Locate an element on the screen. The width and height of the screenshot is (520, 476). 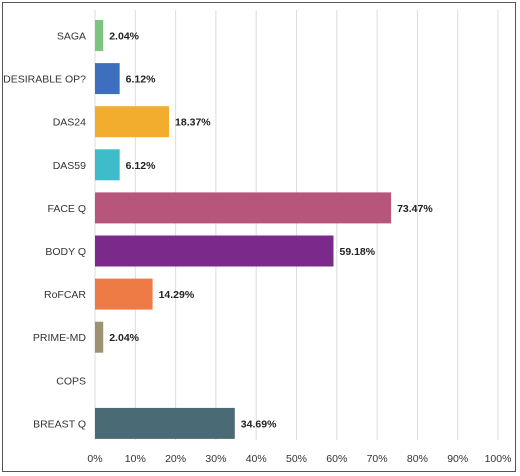
x-tick-label: 0% is located at coordinates (94, 459).